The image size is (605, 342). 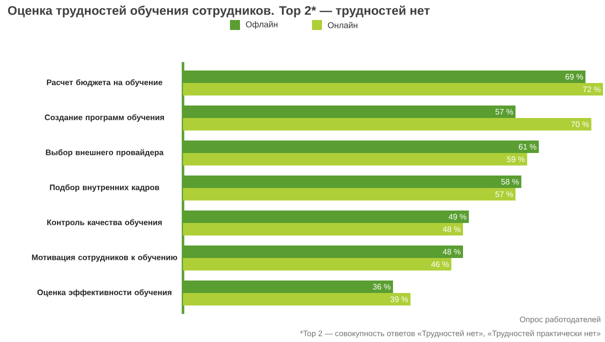 What do you see at coordinates (219, 12) in the screenshot?
I see `chart-title: Оценка трудностей обучения сотрудников. Top 2* — трудностей нет` at bounding box center [219, 12].